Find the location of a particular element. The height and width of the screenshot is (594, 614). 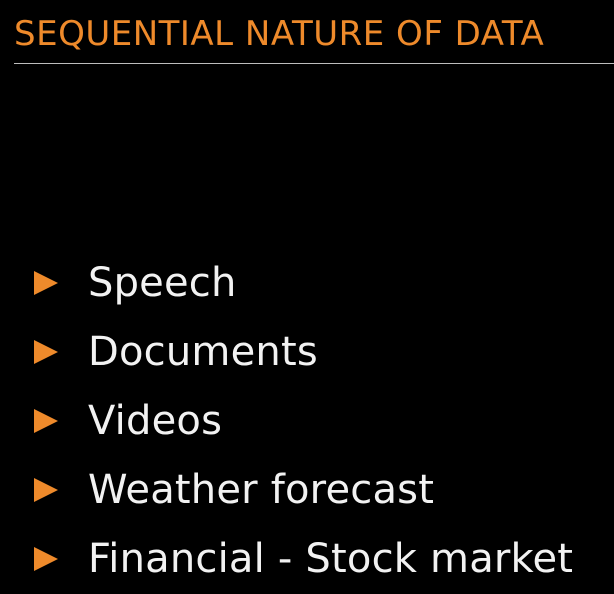

slide-title: SEQUENTIAL NATURE OF DATA is located at coordinates (279, 34).